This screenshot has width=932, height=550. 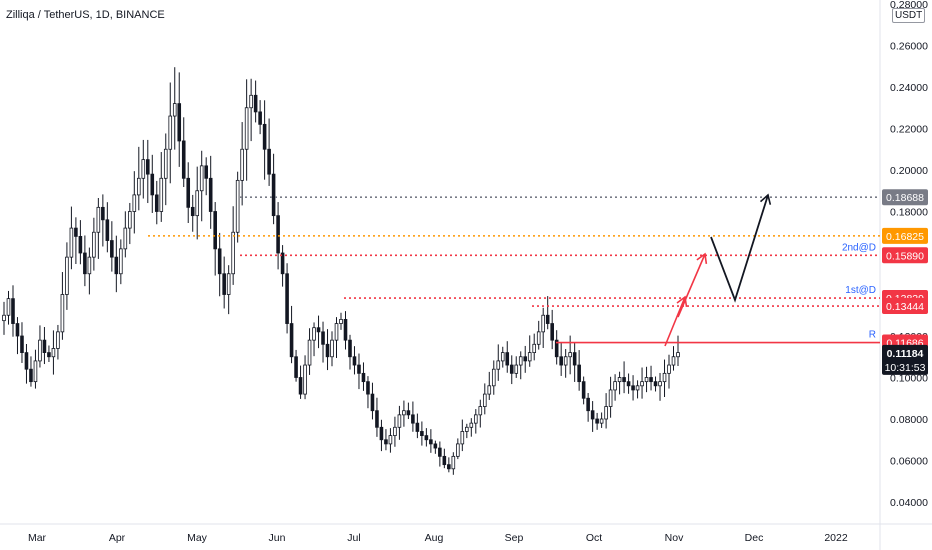 What do you see at coordinates (905, 368) in the screenshot?
I see `countdown-label: 10:31:53` at bounding box center [905, 368].